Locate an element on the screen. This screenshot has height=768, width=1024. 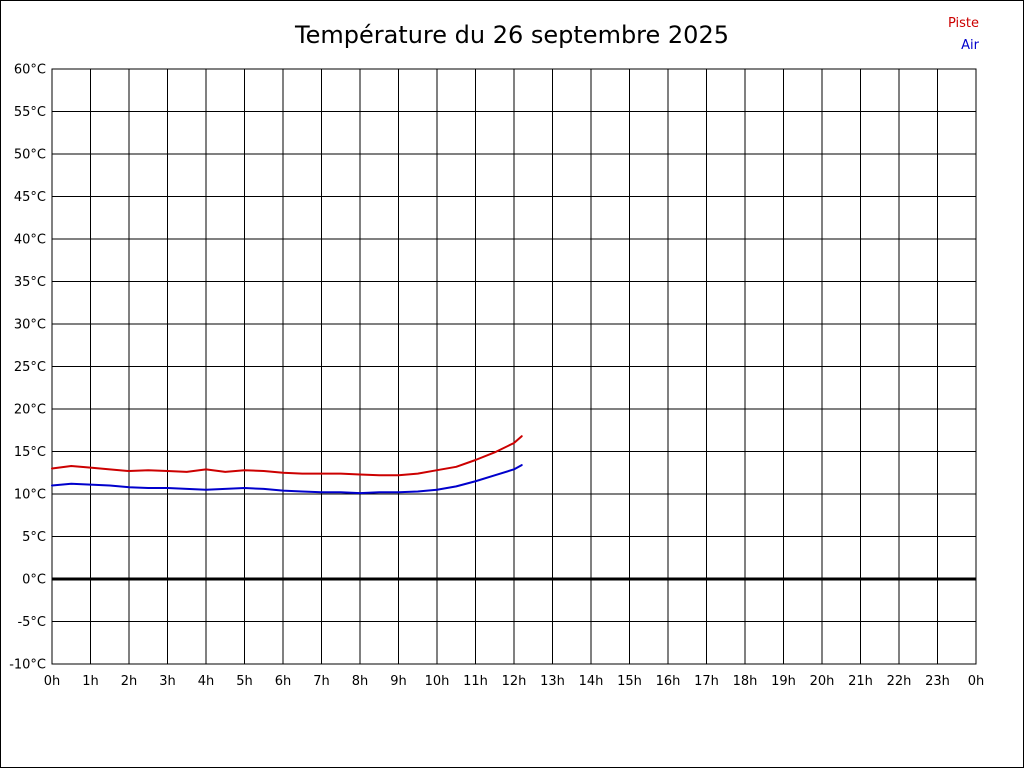
x-tick-label: 18h is located at coordinates (745, 681).